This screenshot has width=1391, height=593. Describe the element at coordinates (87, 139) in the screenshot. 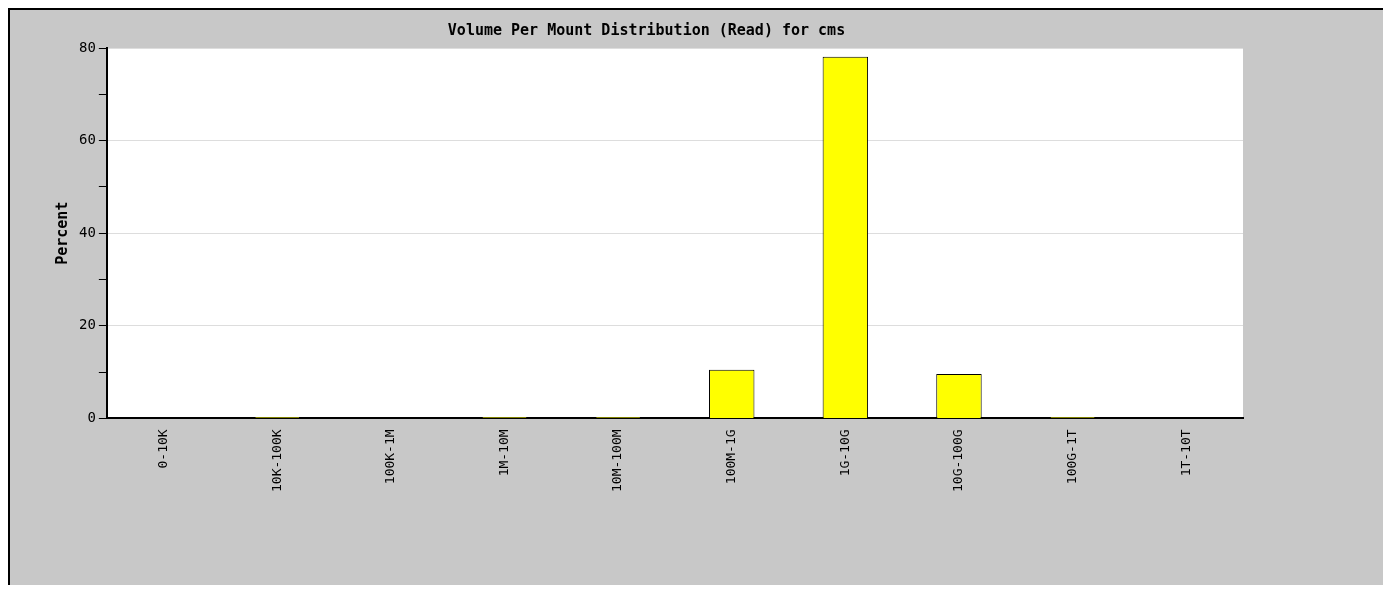

I see `y-tick-label: 60` at that location.